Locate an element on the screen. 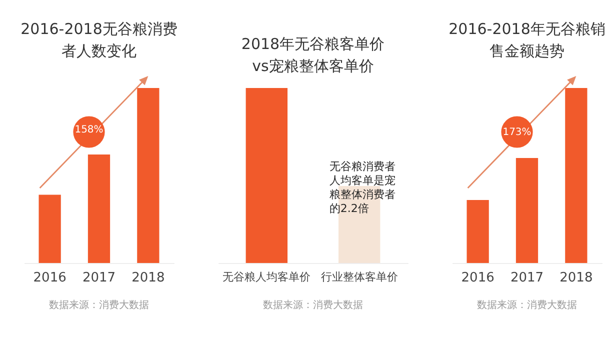  annotation: 158% is located at coordinates (89, 130).